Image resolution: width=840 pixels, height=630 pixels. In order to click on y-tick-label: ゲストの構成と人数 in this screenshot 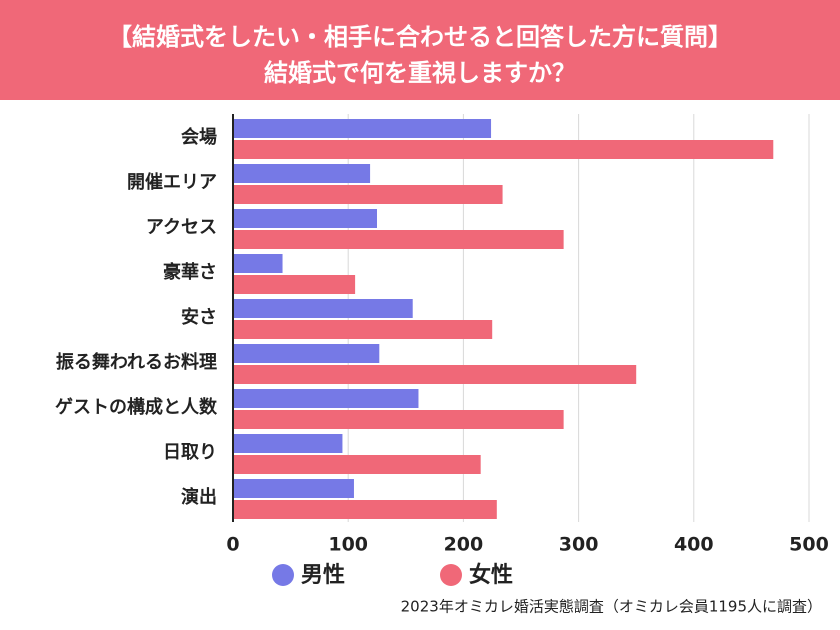, I will do `click(136, 407)`.